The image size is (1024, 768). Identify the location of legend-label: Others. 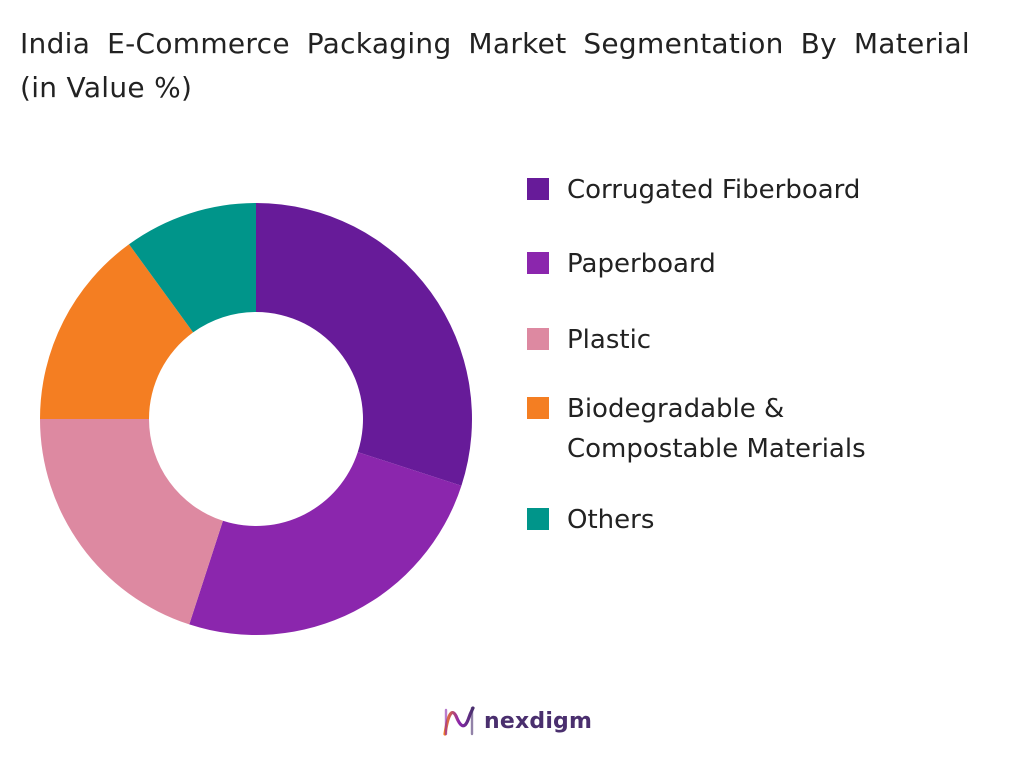
(611, 520).